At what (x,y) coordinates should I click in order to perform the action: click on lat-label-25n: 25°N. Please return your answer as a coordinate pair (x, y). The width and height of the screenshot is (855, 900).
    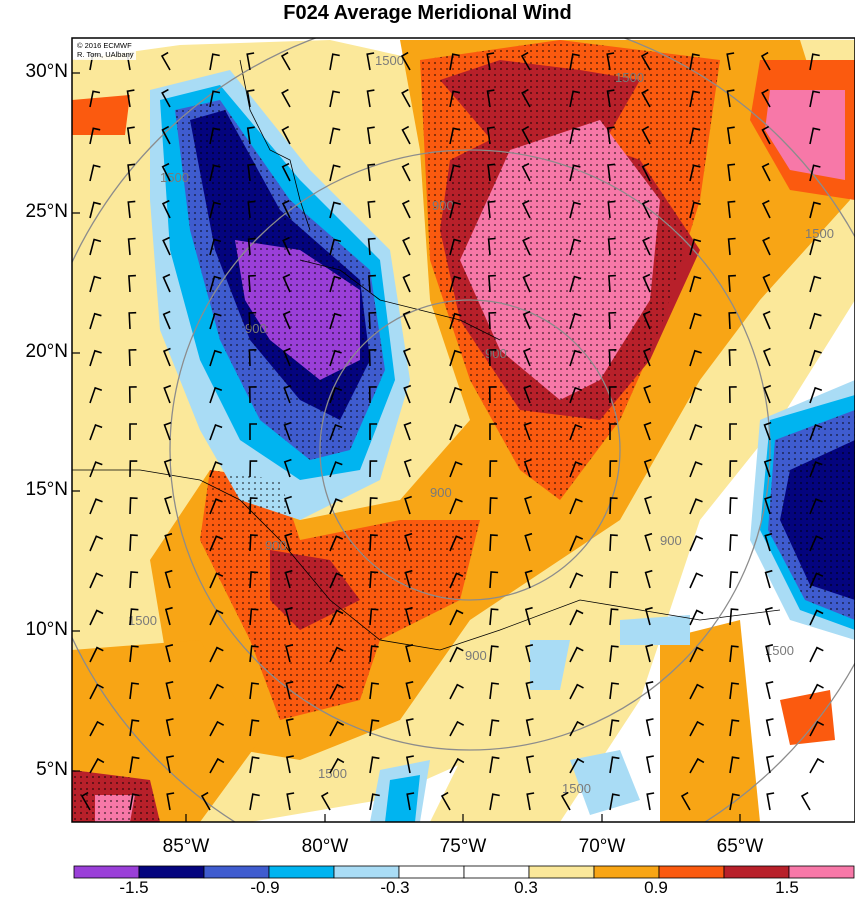
    Looking at the image, I should click on (46, 211).